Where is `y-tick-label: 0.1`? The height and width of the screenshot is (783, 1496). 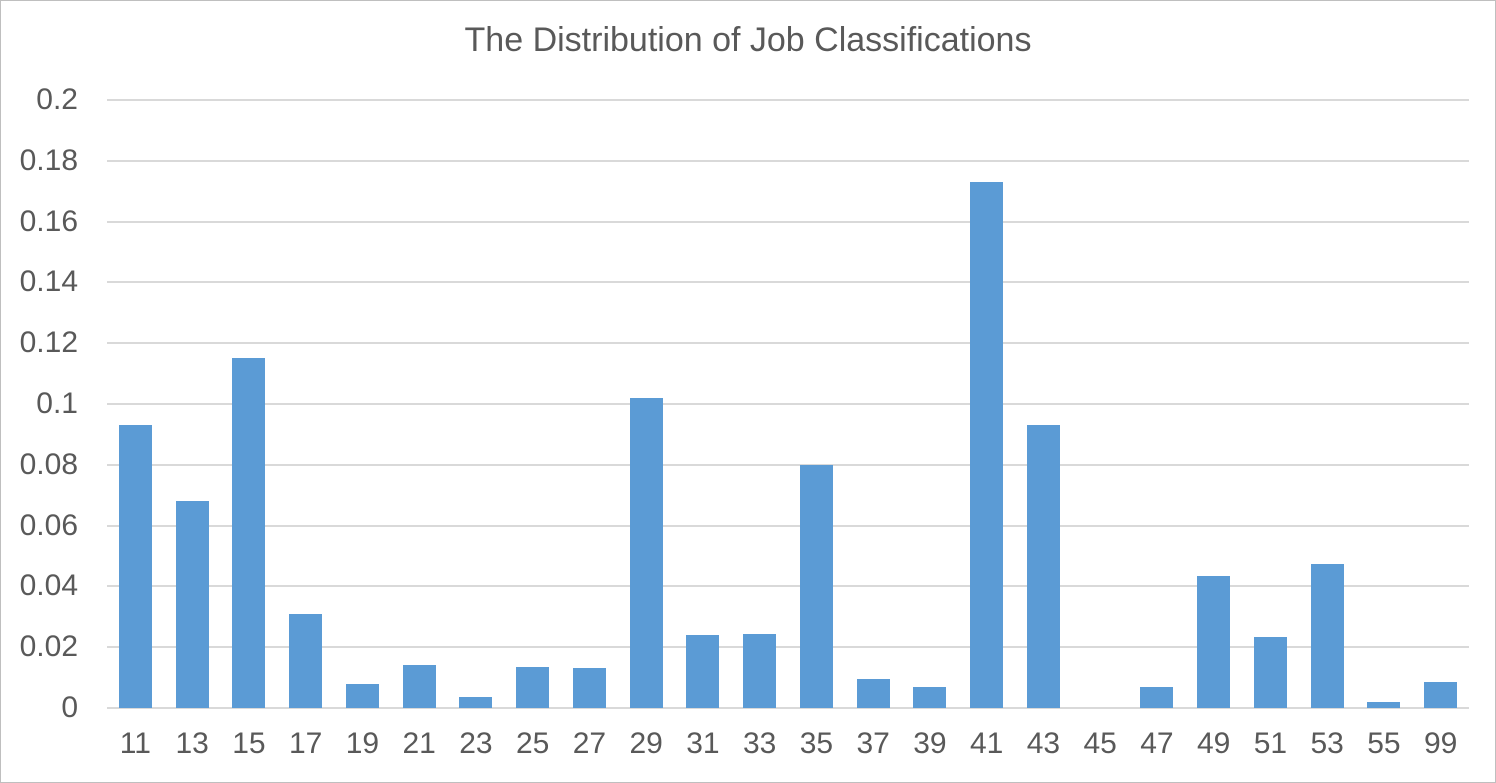
y-tick-label: 0.1 is located at coordinates (57, 403).